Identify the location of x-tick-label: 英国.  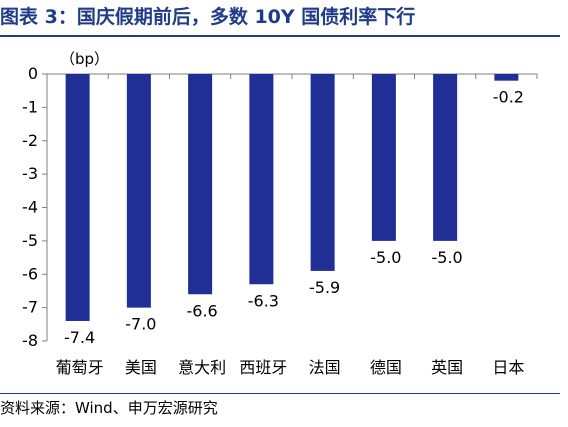
(447, 367).